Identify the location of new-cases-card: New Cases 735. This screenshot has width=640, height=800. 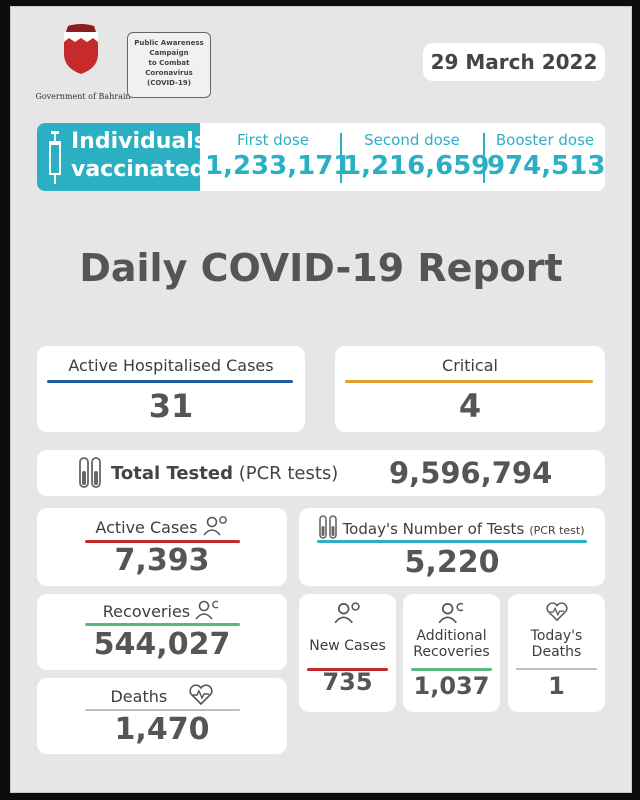
(347, 653).